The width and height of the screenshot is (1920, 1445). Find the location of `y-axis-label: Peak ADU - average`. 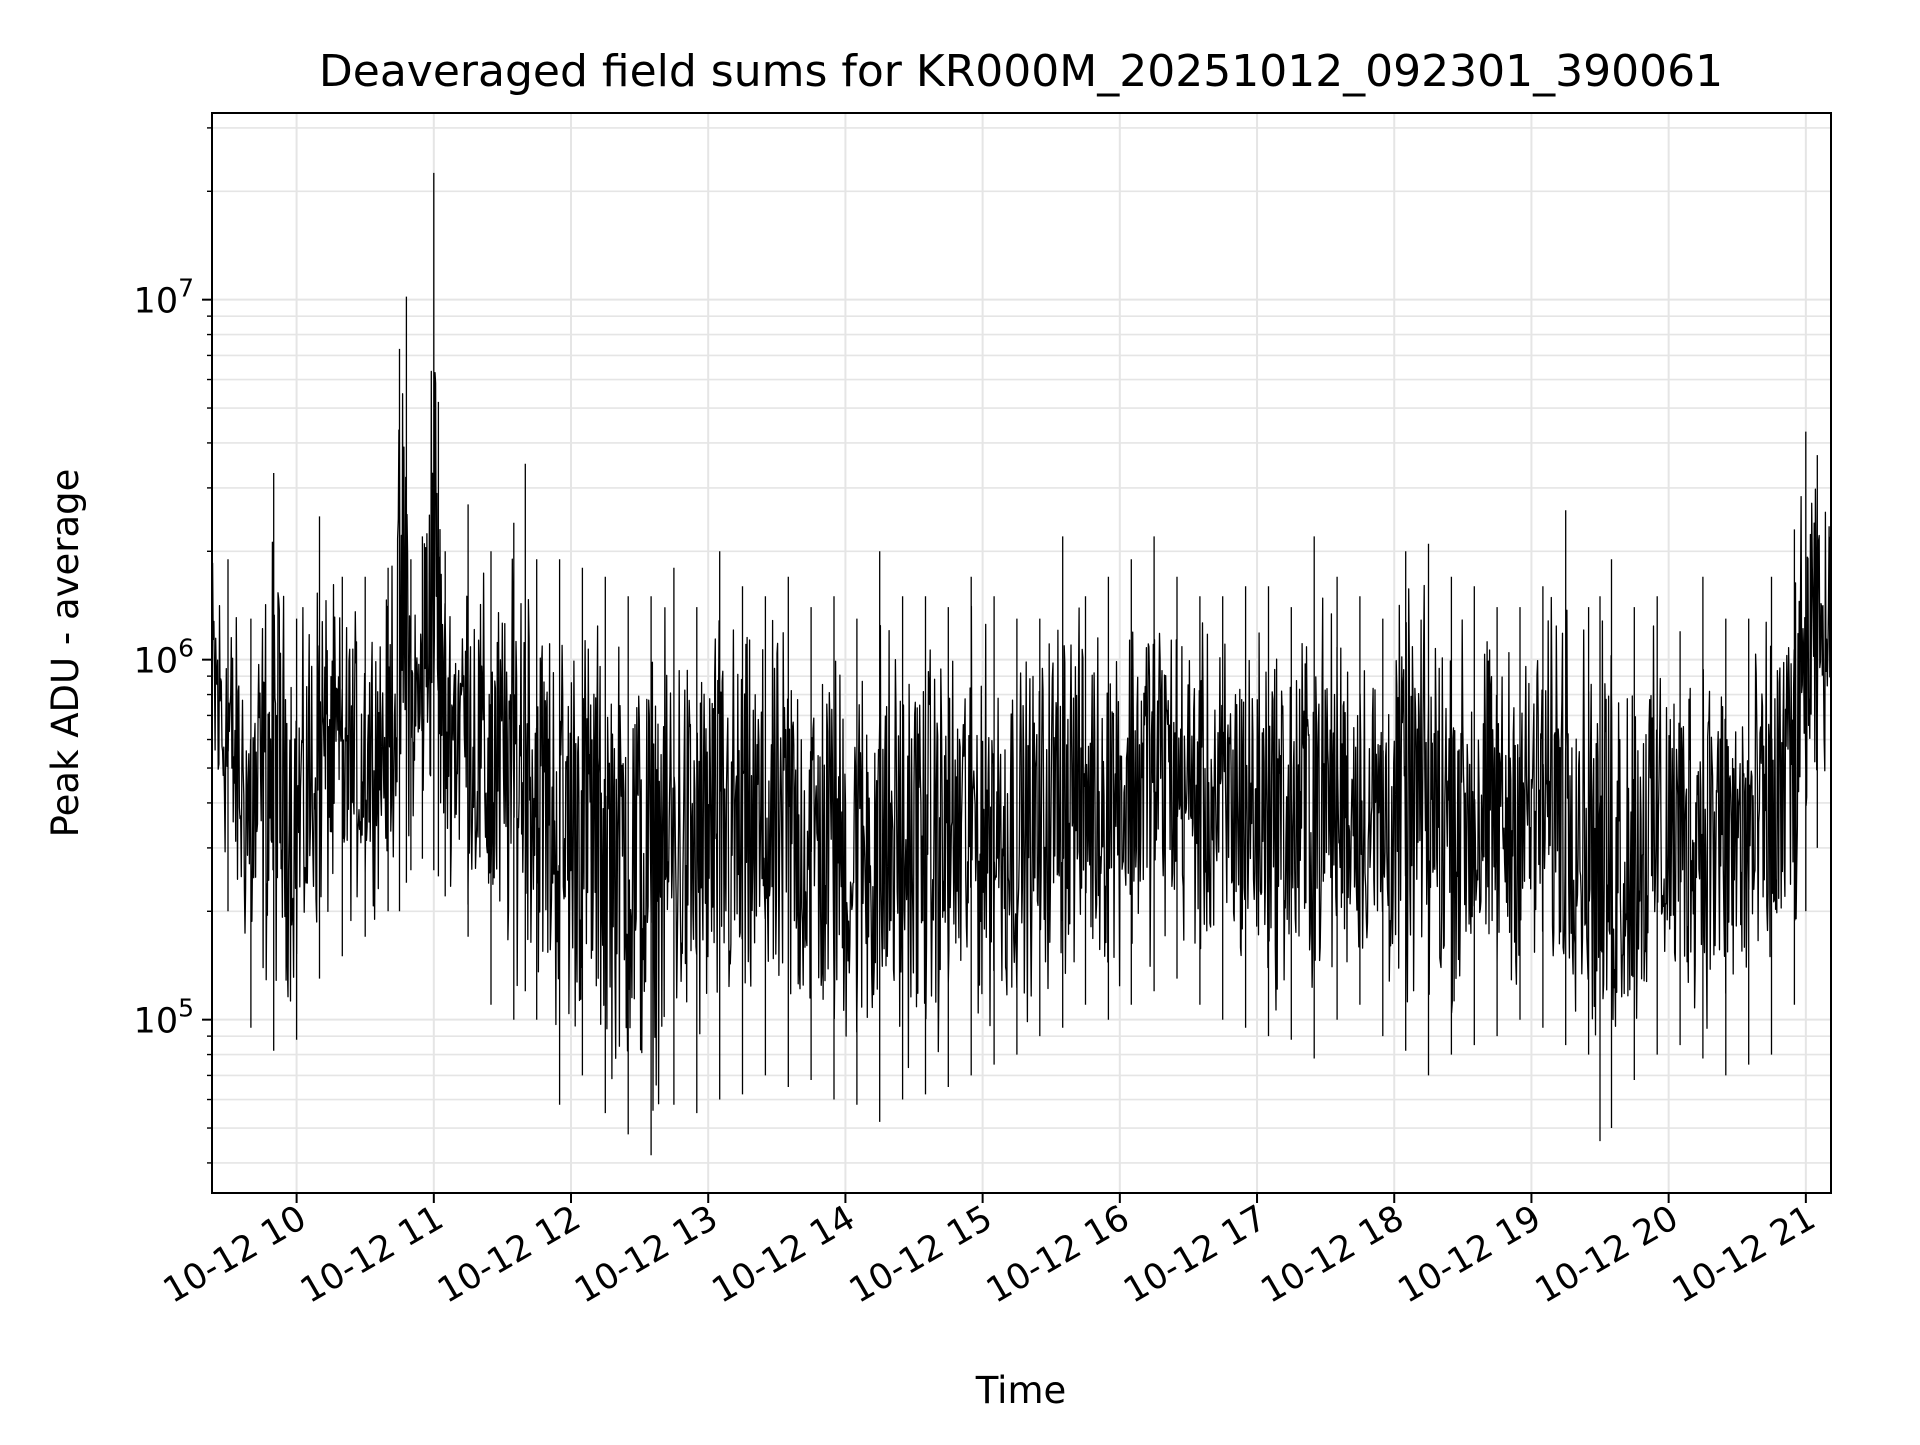

y-axis-label: Peak ADU - average is located at coordinates (65, 653).